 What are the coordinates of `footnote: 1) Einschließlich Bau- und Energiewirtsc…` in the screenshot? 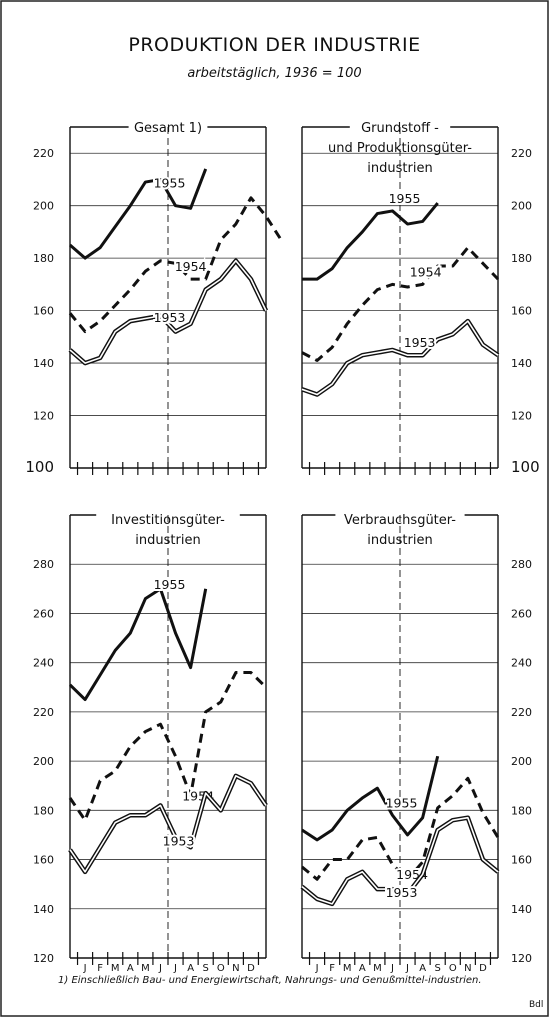 It's located at (270, 980).